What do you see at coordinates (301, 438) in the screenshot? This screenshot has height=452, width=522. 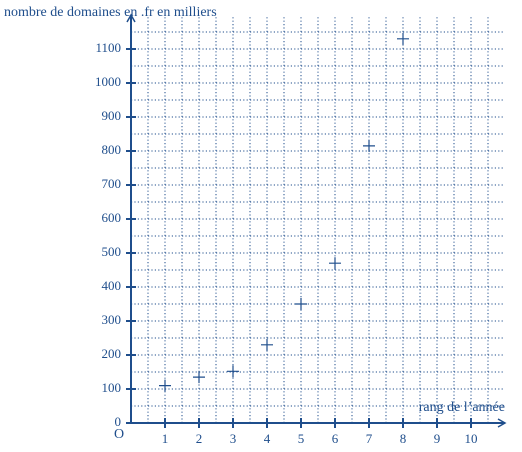 I see `x-tick-label: 5` at bounding box center [301, 438].